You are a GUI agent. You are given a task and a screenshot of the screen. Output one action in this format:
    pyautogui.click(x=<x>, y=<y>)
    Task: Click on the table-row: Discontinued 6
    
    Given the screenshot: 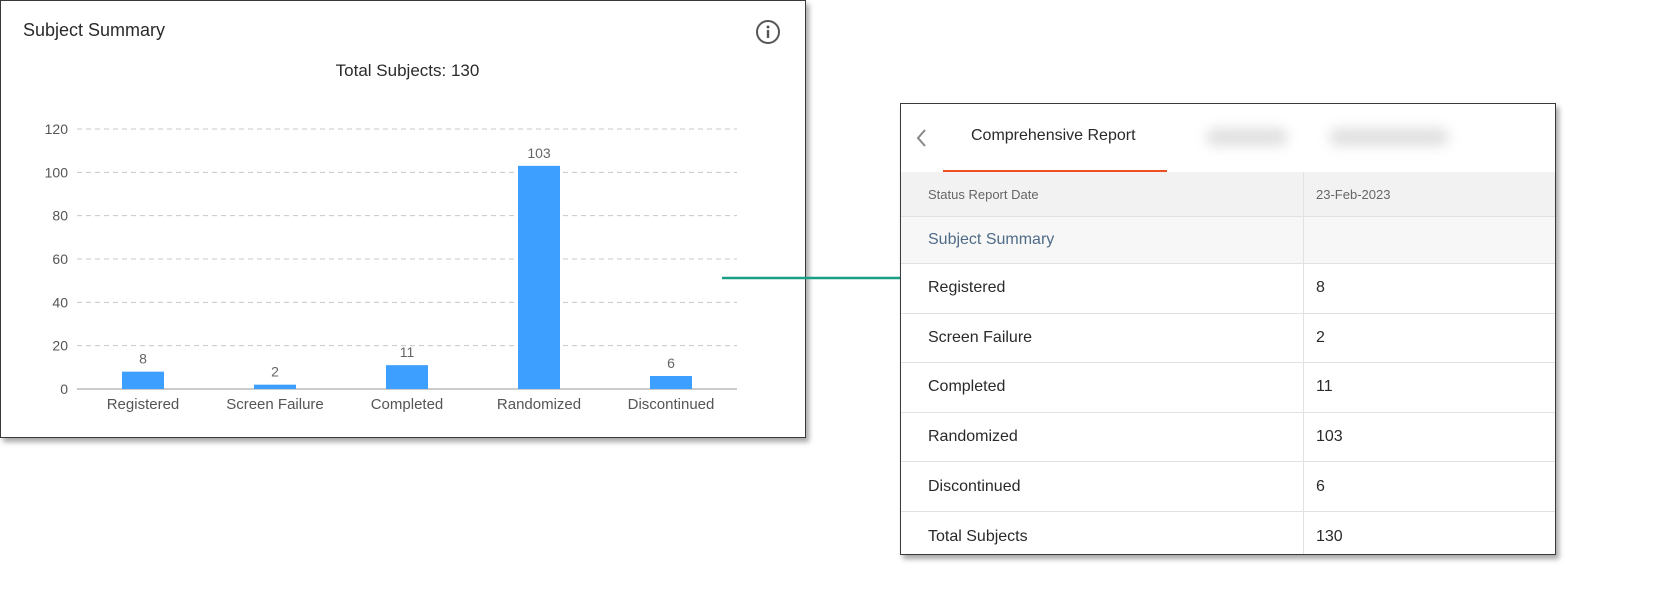 What is the action you would take?
    pyautogui.click(x=1228, y=487)
    